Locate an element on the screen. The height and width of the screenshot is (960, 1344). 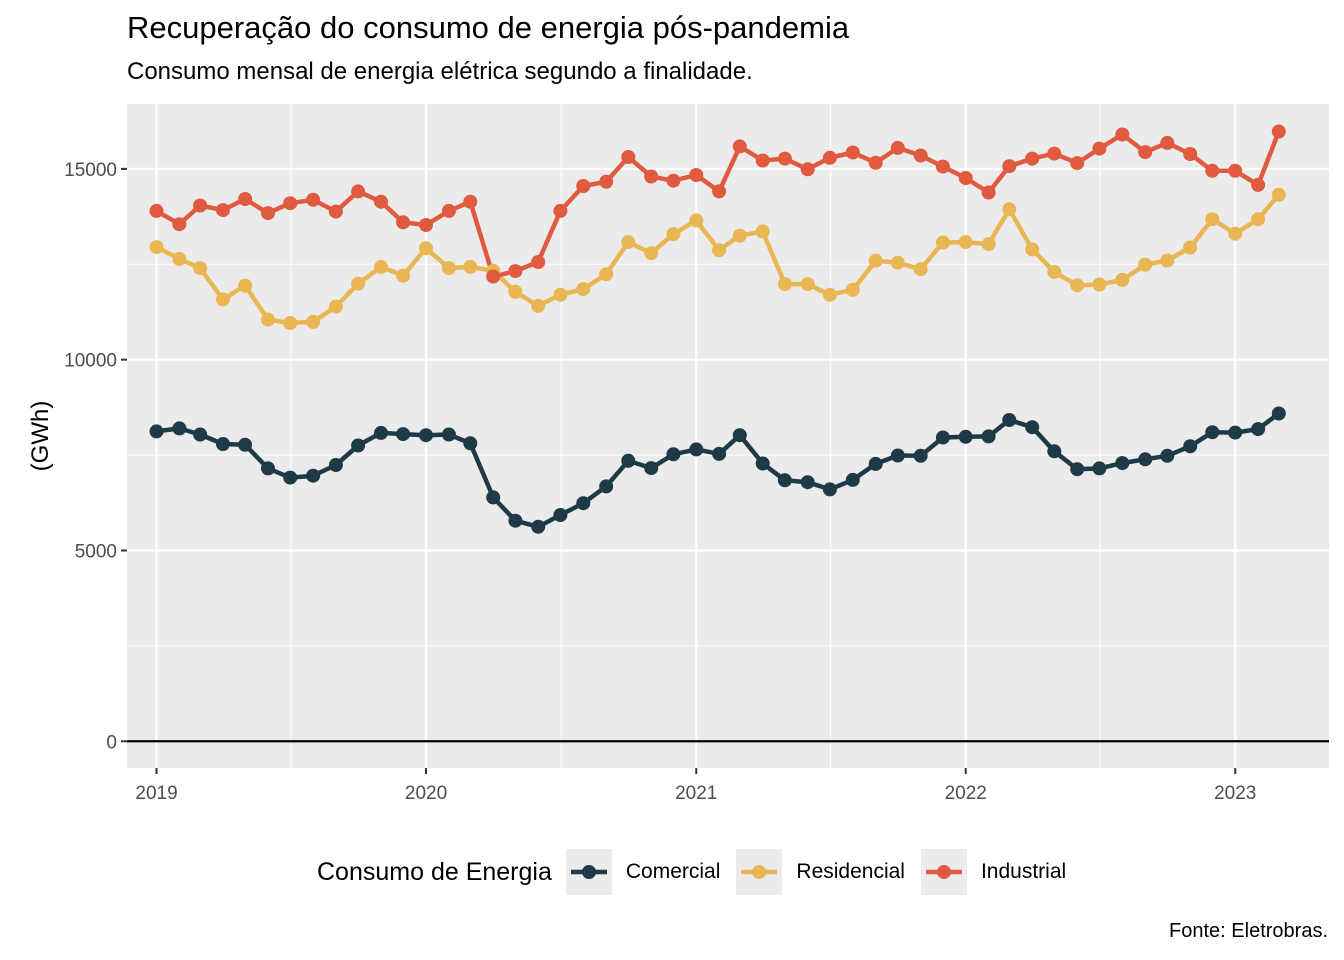
y-axis-title: (GWh) is located at coordinates (40, 436).